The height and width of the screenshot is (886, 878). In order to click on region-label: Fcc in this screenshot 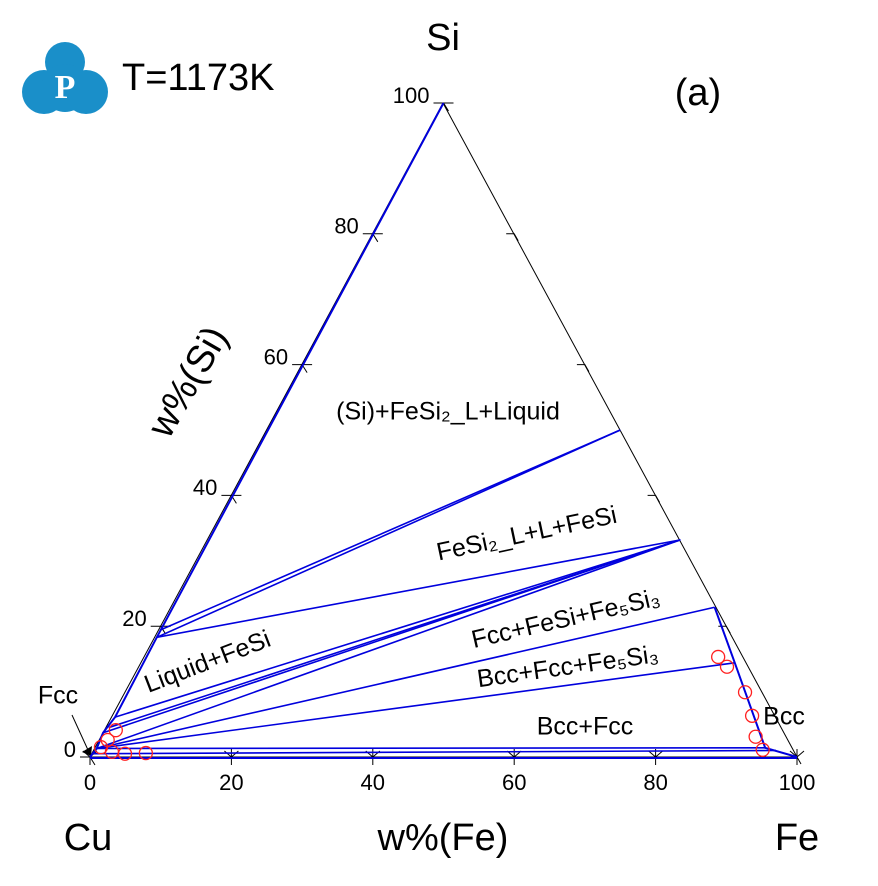, I will do `click(58, 696)`.